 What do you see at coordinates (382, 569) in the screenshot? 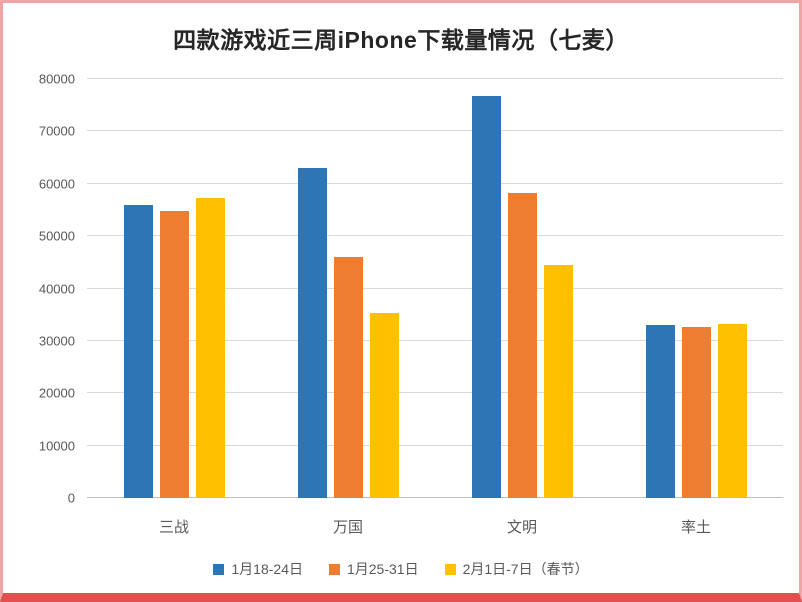
I see `legend-label: 1月25-31日` at bounding box center [382, 569].